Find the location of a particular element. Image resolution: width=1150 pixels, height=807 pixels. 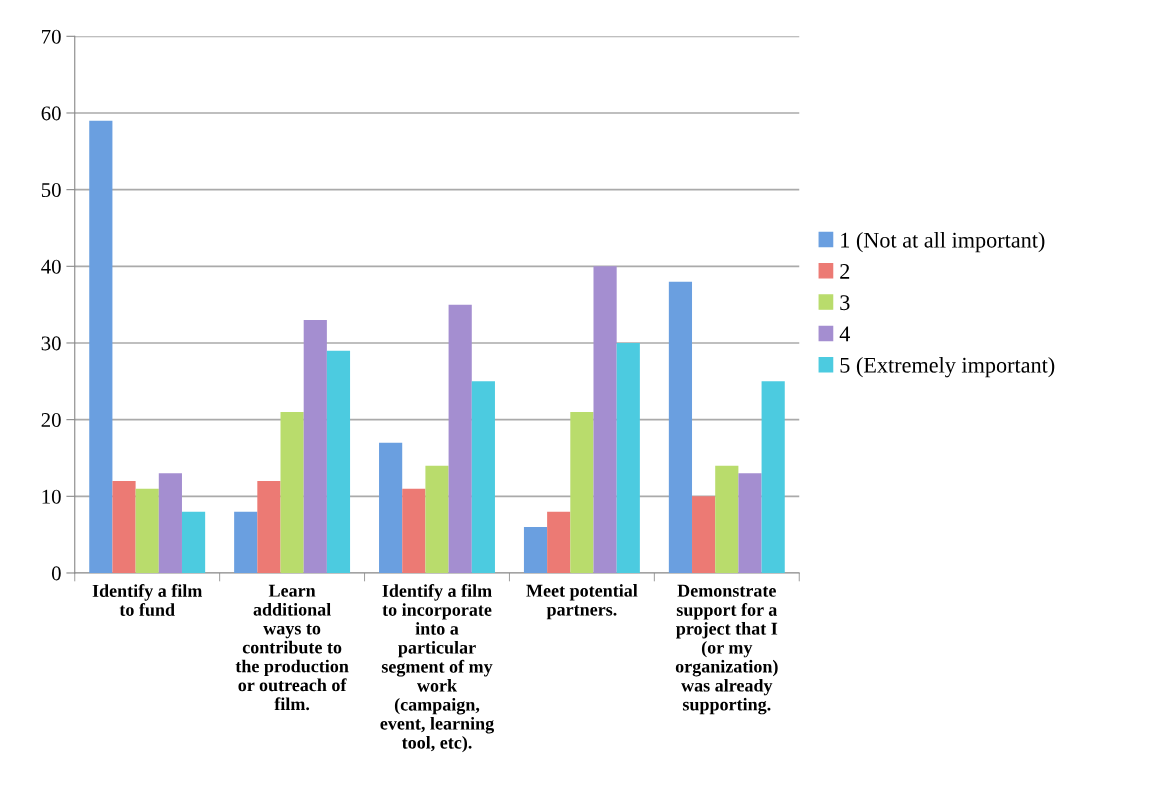

x-tick-label: Demonstrate support for a project that I (or my organization) was already supporting. is located at coordinates (726, 649).